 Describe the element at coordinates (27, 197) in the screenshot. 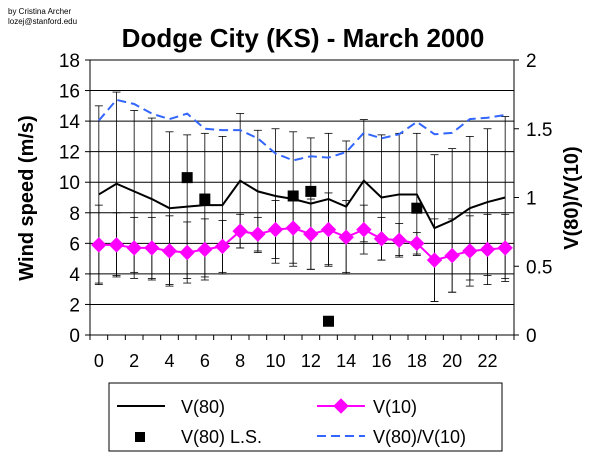

I see `y-axis-label: Wind speed (m/s)` at that location.